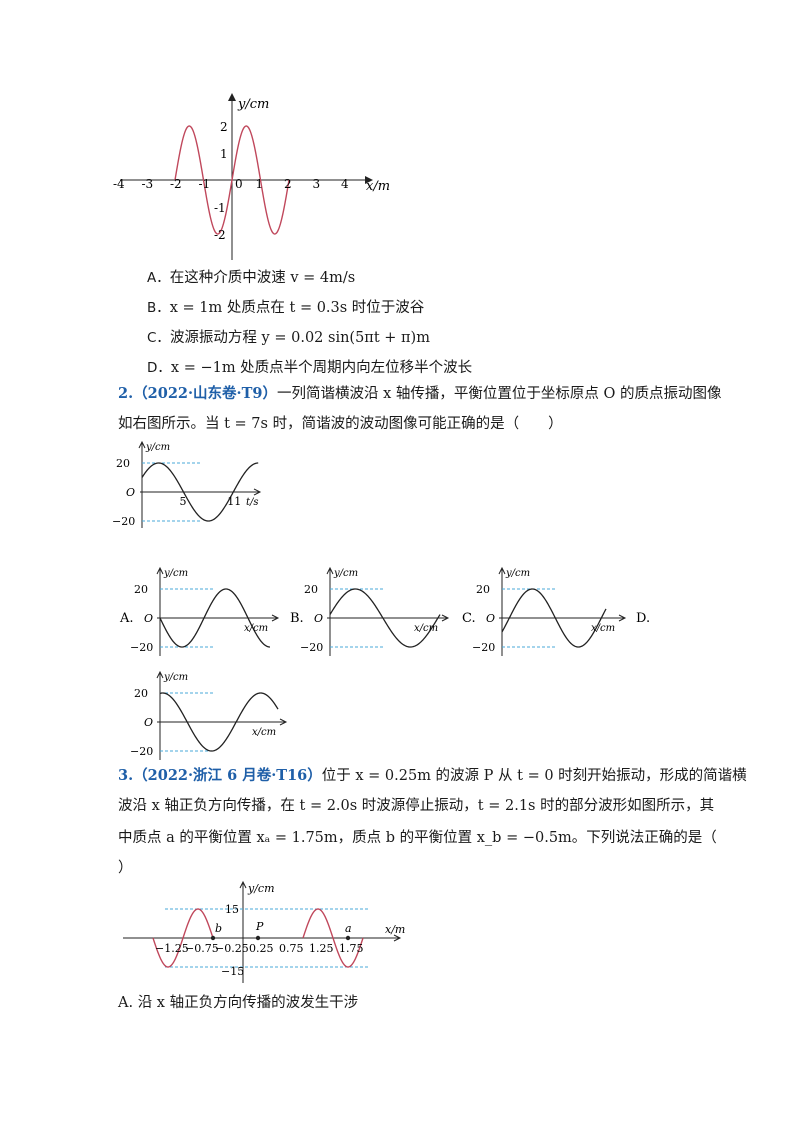  Describe the element at coordinates (197, 393) in the screenshot. I see `question-head: 2.（2022·山东卷·T9）` at that location.